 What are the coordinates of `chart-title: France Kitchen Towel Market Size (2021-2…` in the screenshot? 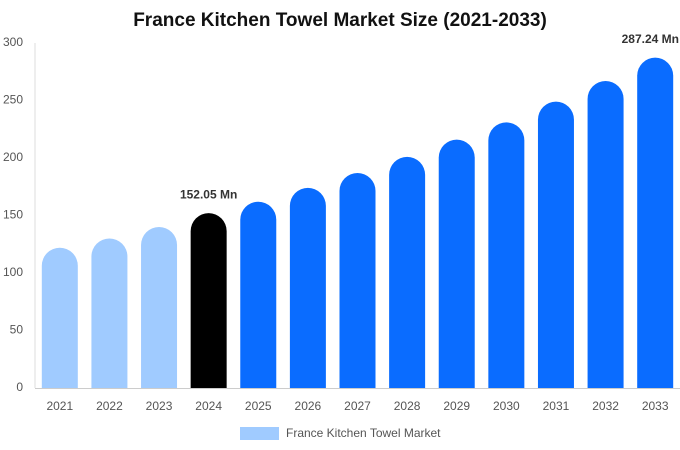 It's located at (340, 20).